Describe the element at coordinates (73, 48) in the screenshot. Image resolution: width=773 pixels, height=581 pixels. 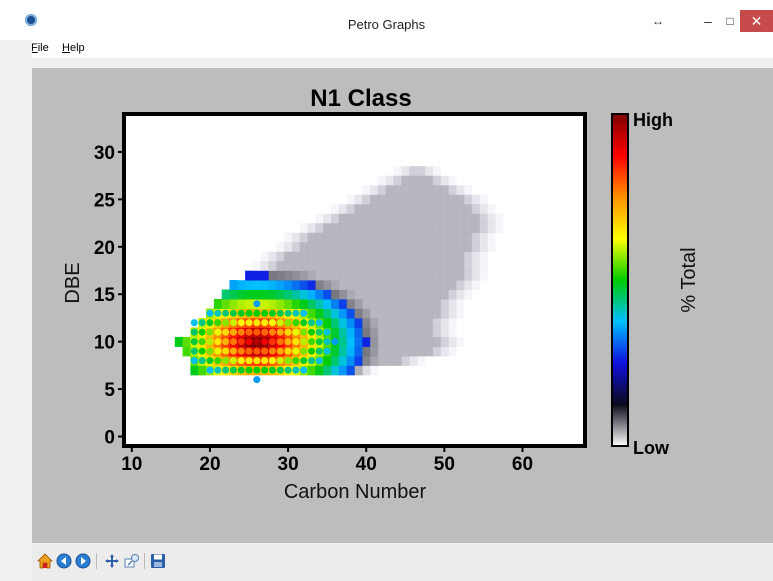
I see `menu-help: Help` at that location.